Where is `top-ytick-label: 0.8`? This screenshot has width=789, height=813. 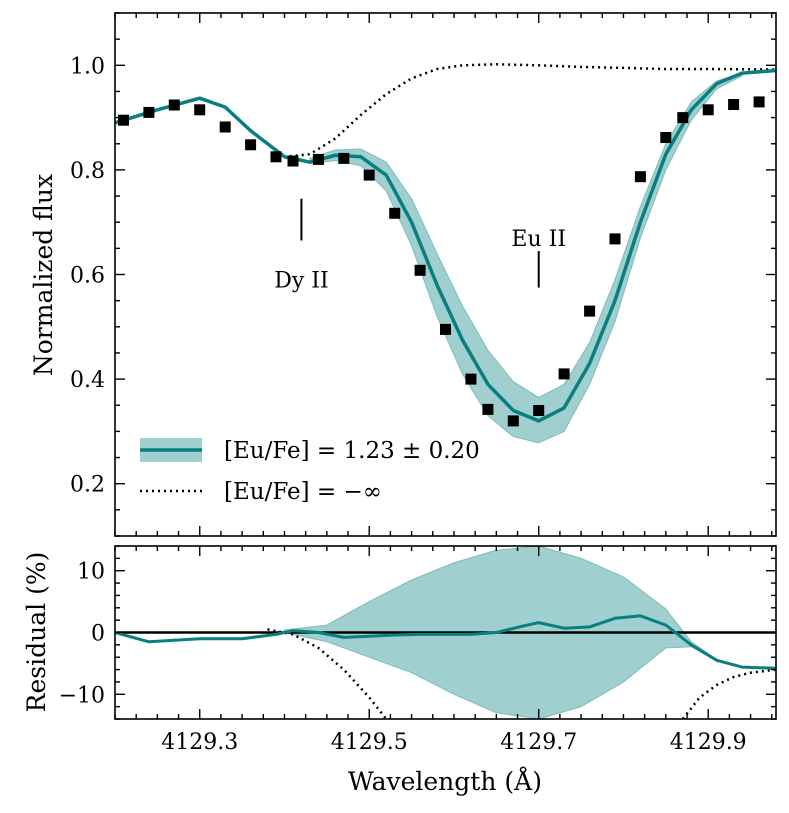
top-ytick-label: 0.8 is located at coordinates (87, 171).